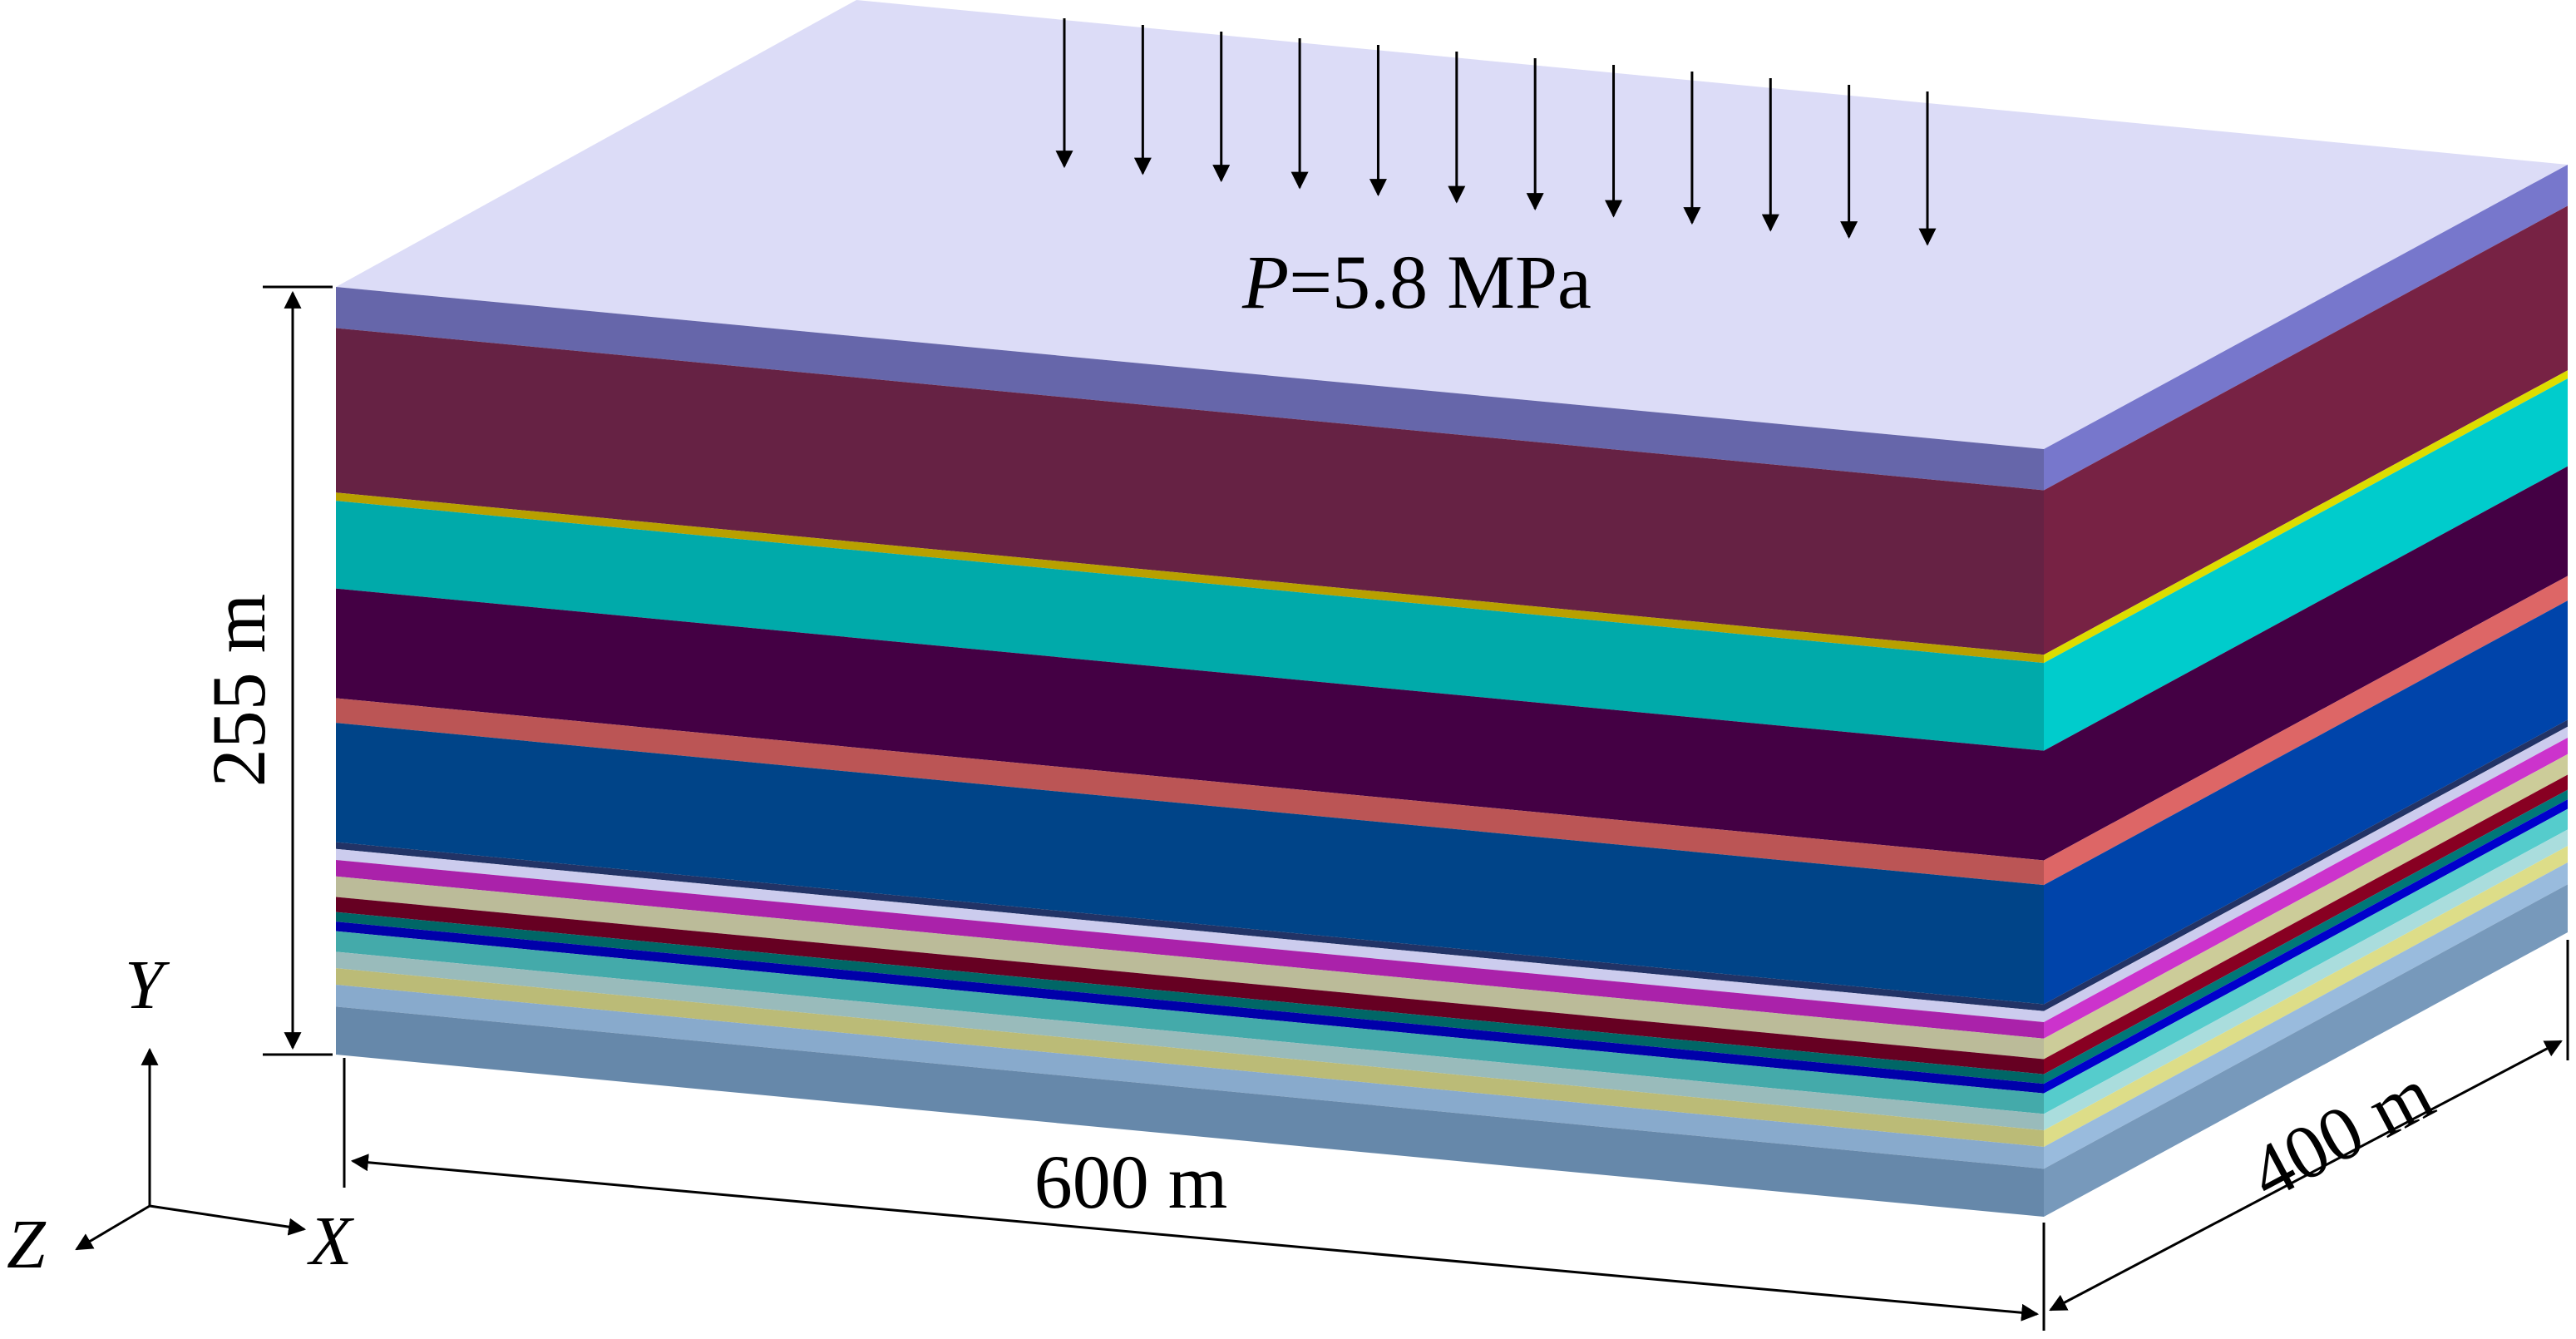  What do you see at coordinates (1440, 282) in the screenshot?
I see `load-value: =5.8 MPa` at bounding box center [1440, 282].